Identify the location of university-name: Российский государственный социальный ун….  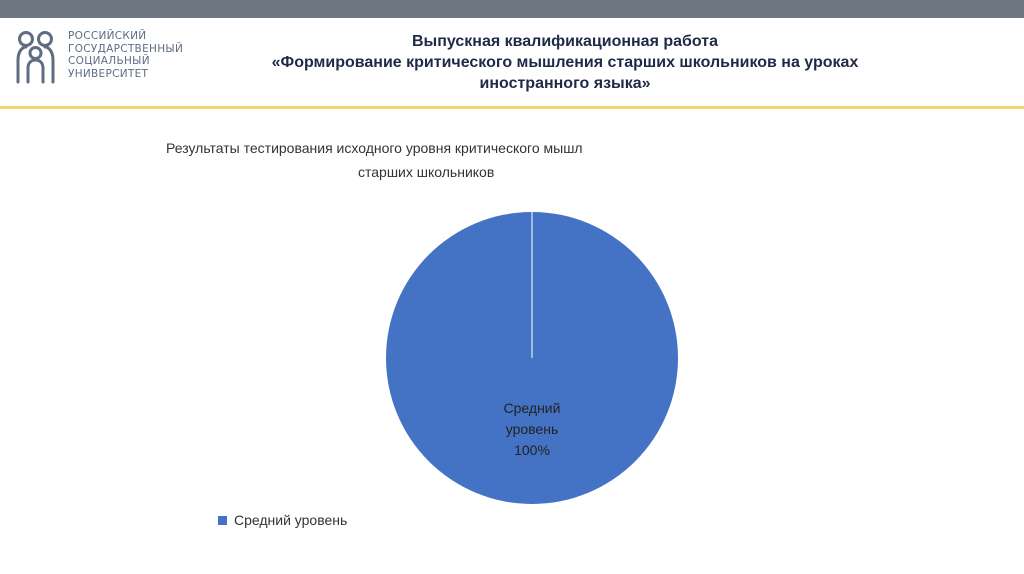
(143, 55).